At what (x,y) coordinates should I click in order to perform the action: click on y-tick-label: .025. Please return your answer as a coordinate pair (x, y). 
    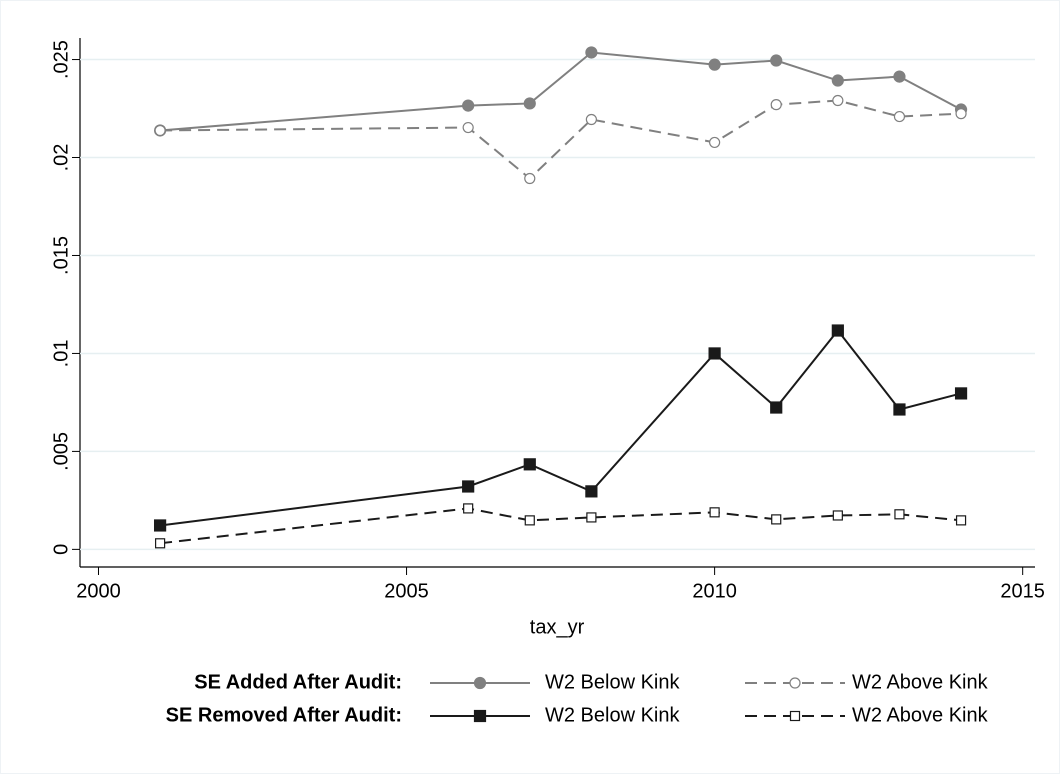
    Looking at the image, I should click on (61, 59).